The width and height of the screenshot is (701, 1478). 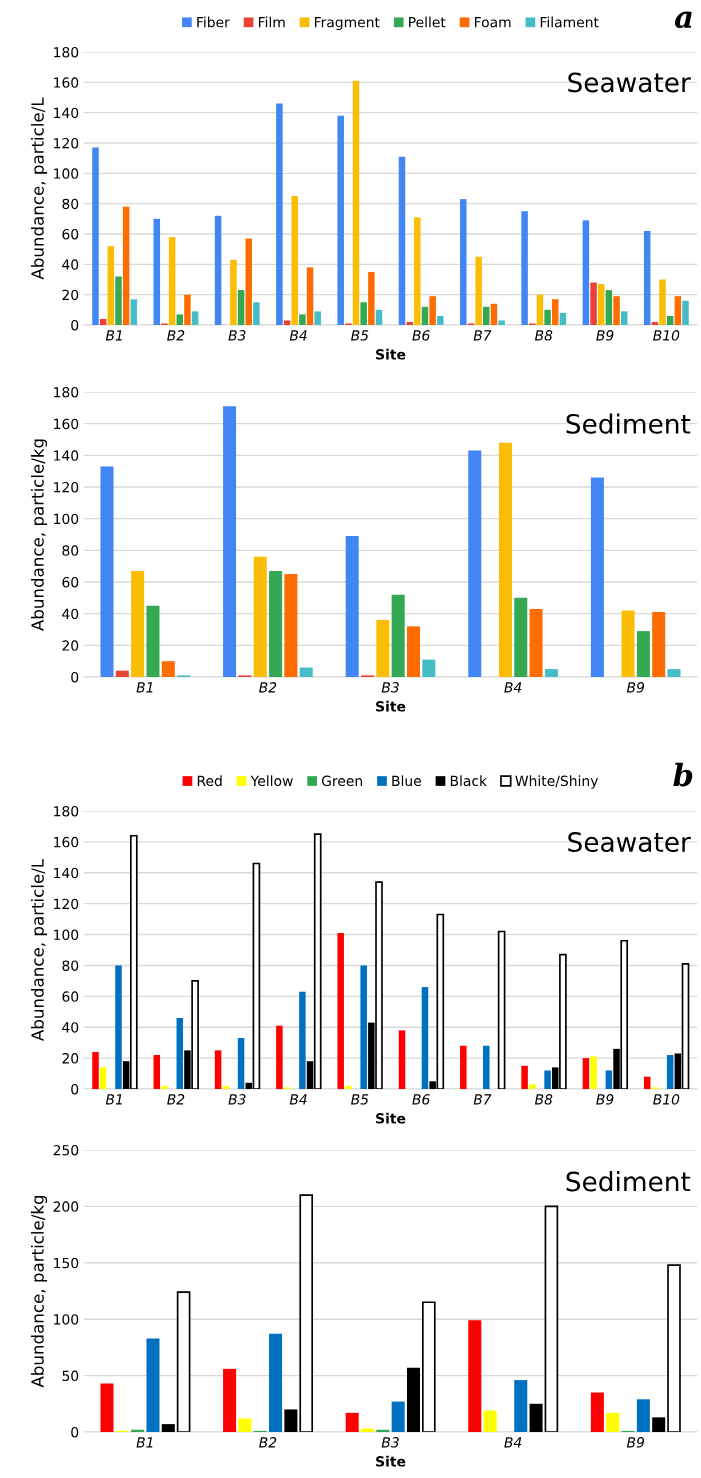 What do you see at coordinates (66, 143) in the screenshot?
I see `y-tick-label: 120` at bounding box center [66, 143].